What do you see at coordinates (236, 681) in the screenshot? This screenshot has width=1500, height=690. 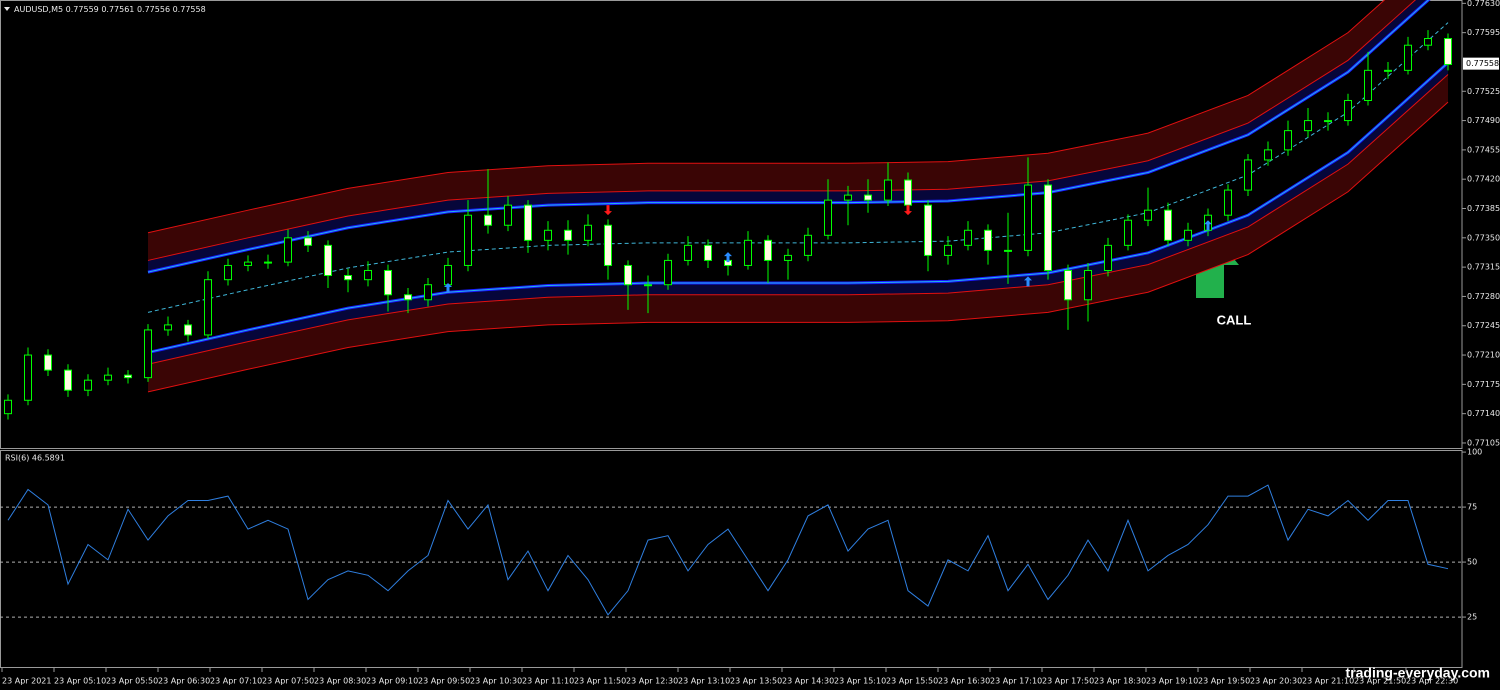 I see `x-tick-label: 23 Apr 07:10` at bounding box center [236, 681].